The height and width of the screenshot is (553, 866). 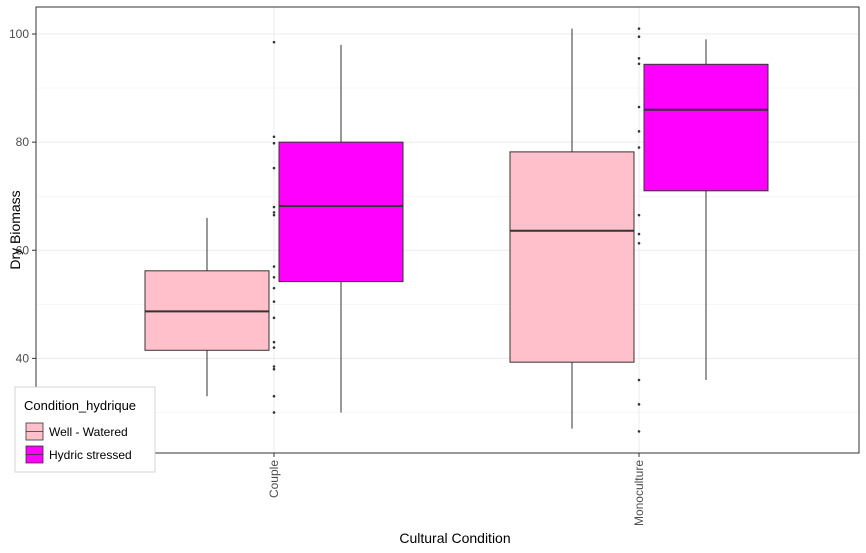 What do you see at coordinates (23, 250) in the screenshot?
I see `y-tick-label: 60` at bounding box center [23, 250].